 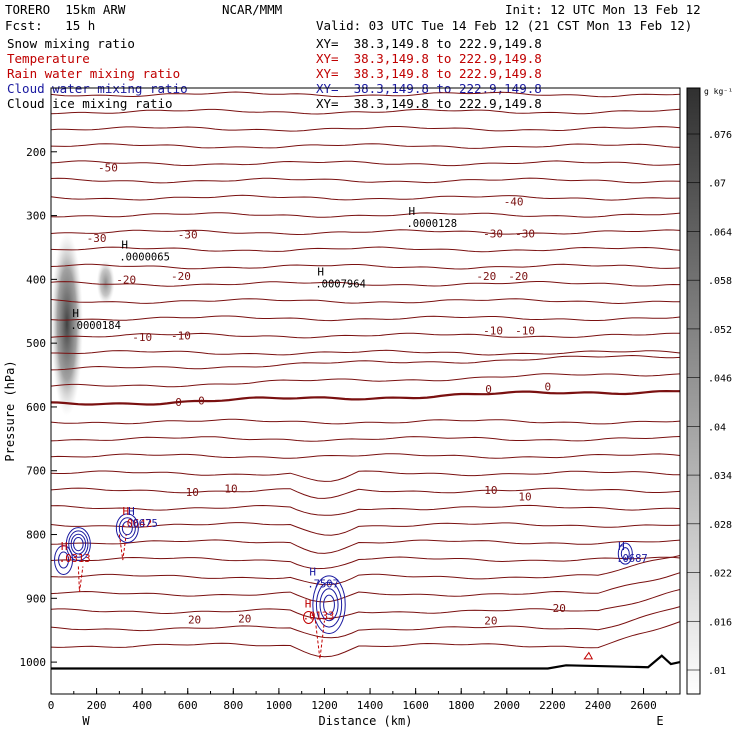 What do you see at coordinates (252, 9) in the screenshot?
I see `center-label: NCAR/MMM` at bounding box center [252, 9].